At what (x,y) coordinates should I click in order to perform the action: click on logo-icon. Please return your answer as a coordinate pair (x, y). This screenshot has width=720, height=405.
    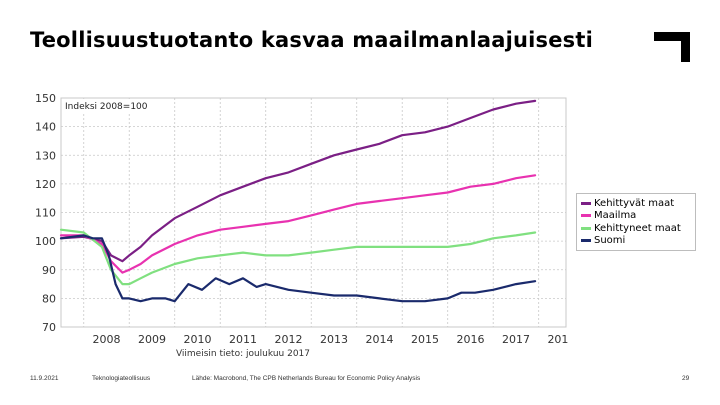
    Looking at the image, I should click on (672, 47).